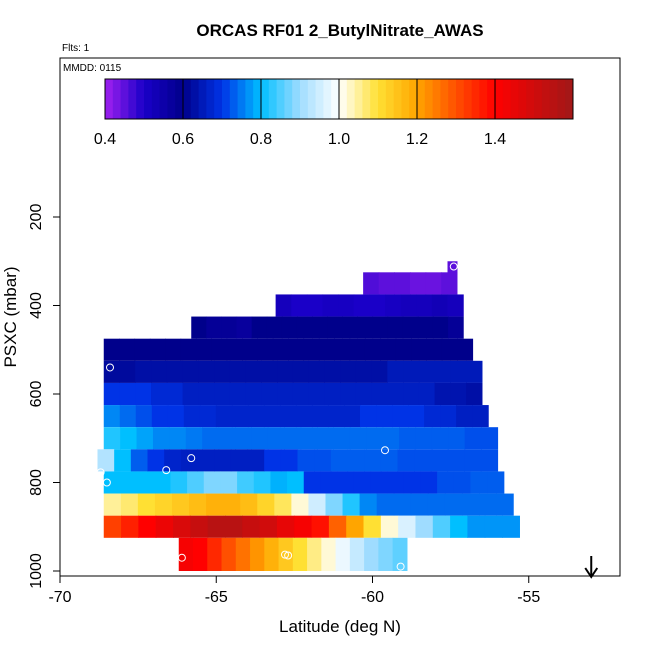 Image resolution: width=650 pixels, height=650 pixels. I want to click on y-tick-label: 400, so click(36, 305).